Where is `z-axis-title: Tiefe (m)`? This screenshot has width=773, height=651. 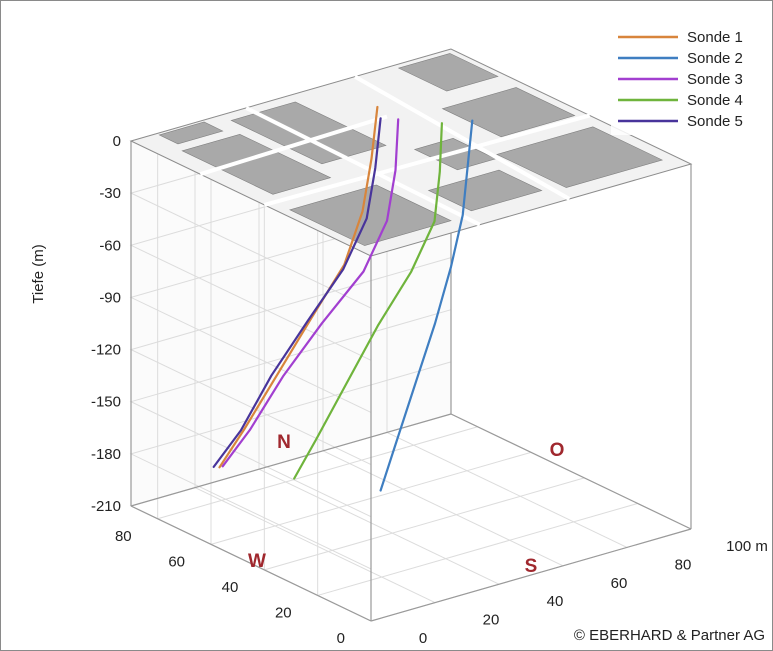
z-axis-title: Tiefe (m) is located at coordinates (38, 273).